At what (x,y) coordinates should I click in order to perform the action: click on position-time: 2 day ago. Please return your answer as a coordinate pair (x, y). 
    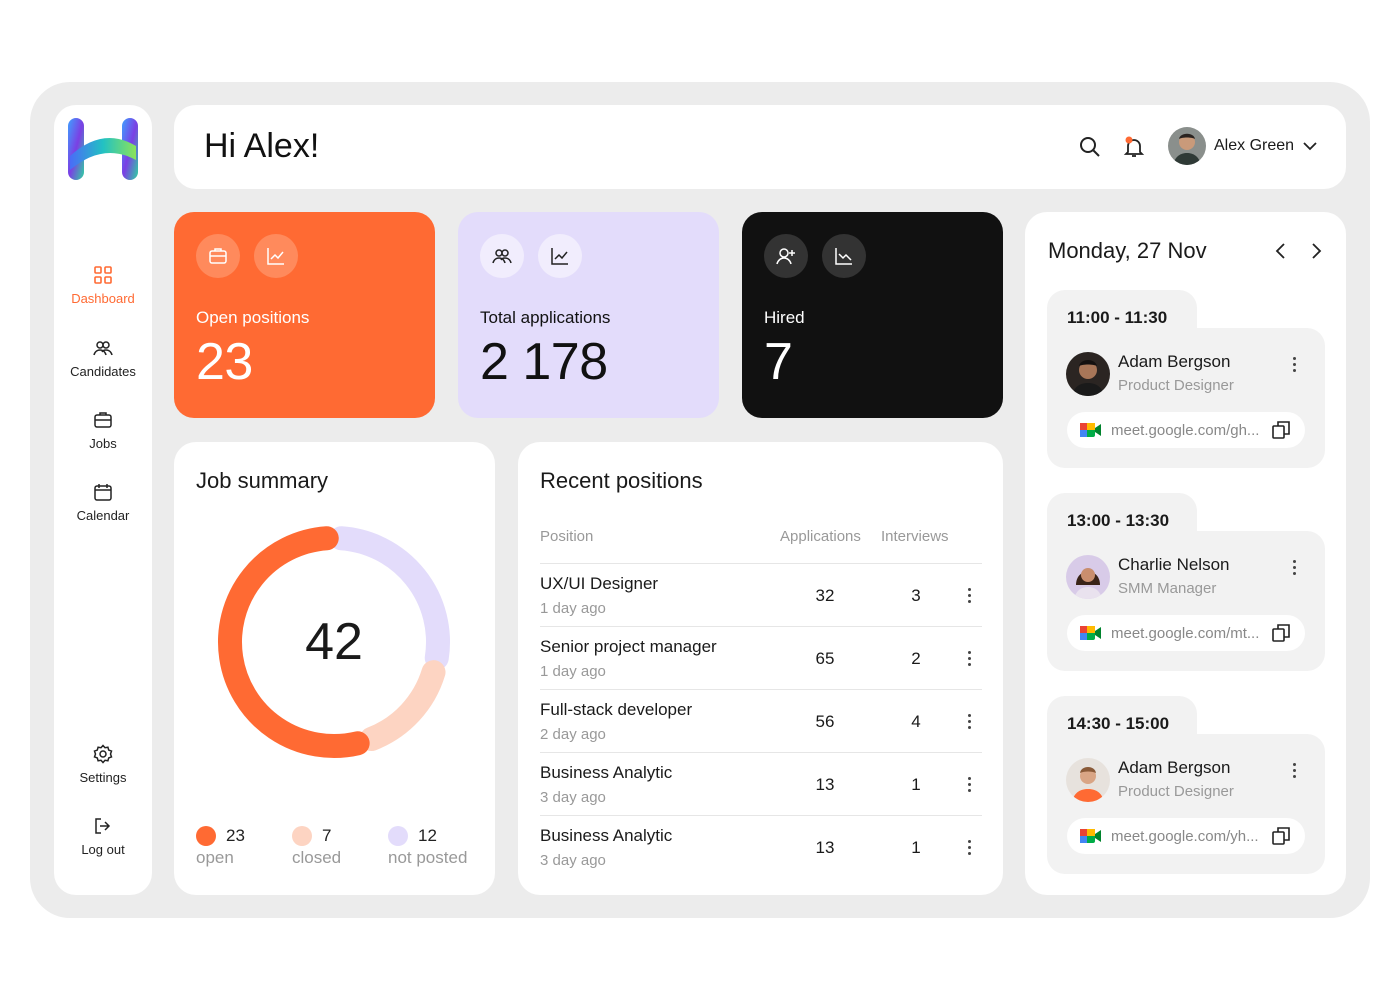
    Looking at the image, I should click on (573, 734).